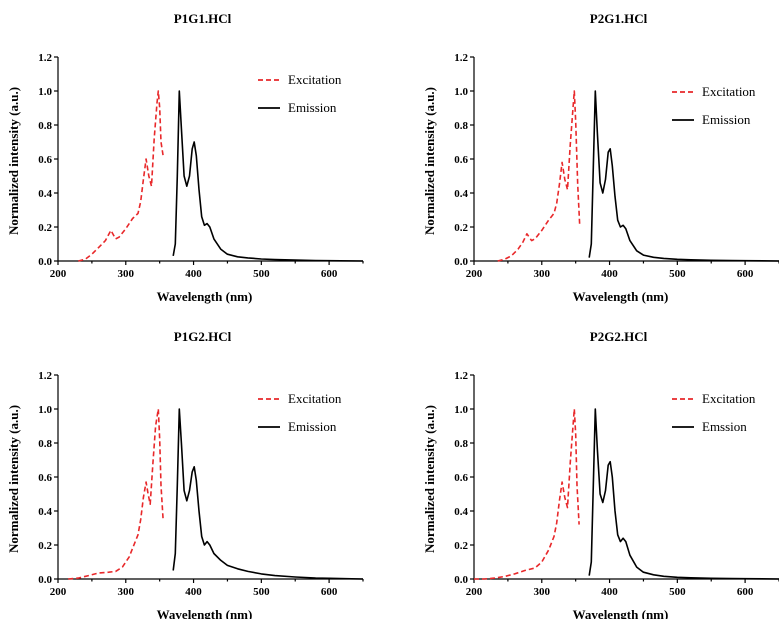 The height and width of the screenshot is (619, 779). Describe the element at coordinates (683, 494) in the screenshot. I see `series-line-emssion` at that location.